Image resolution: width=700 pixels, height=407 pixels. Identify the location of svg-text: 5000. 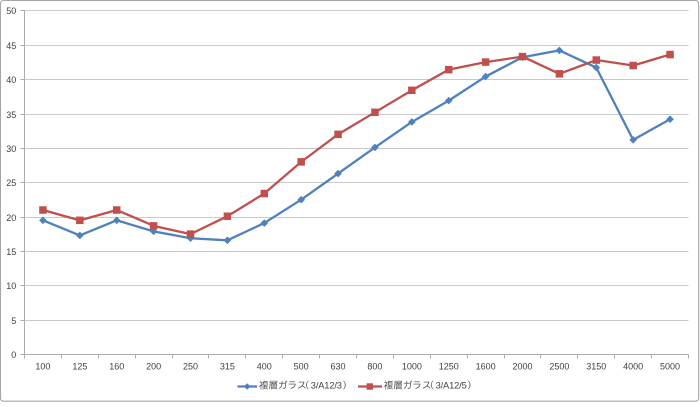
(670, 366).